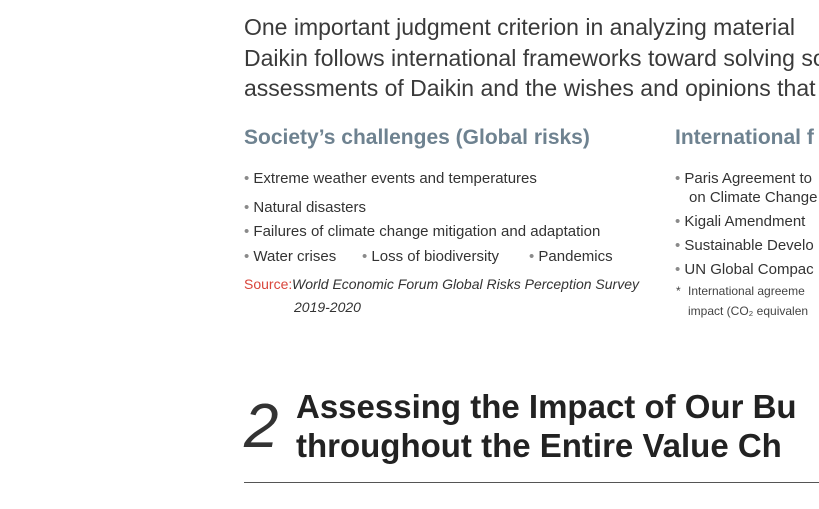 This screenshot has width=819, height=509. I want to click on list-item: Loss of biodiversity, so click(430, 256).